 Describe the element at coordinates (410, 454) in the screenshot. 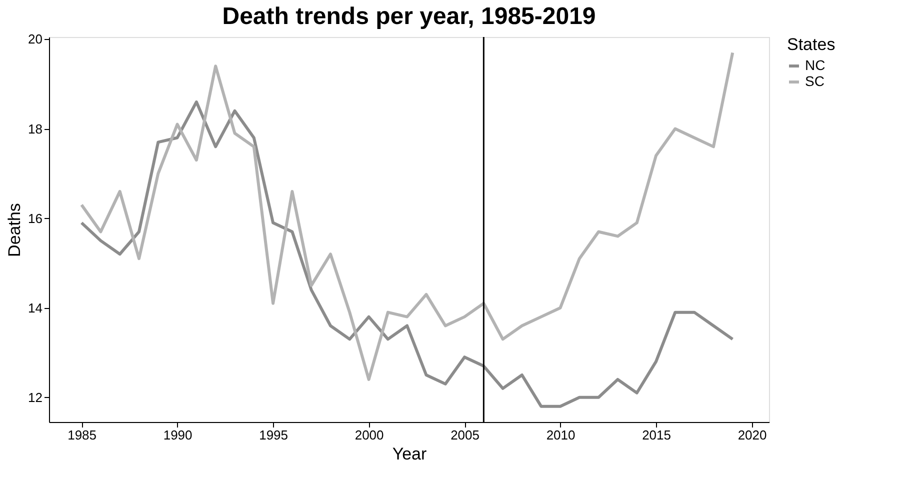

I see `x-axis-title: Year` at that location.